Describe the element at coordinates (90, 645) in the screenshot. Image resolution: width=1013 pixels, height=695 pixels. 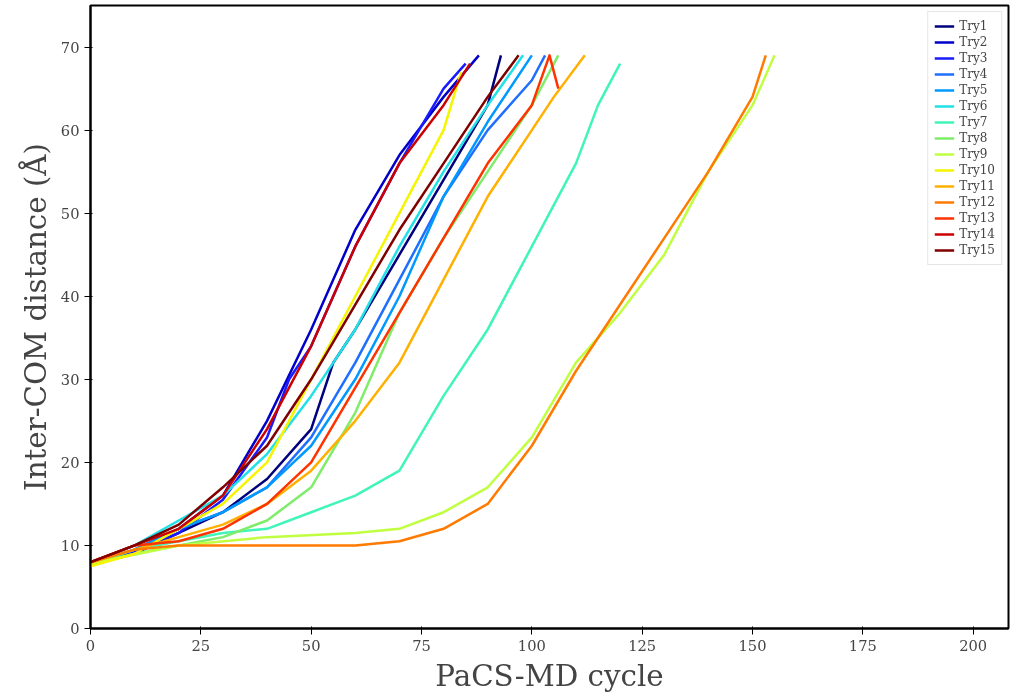
I see `x-tick-label: 0` at that location.